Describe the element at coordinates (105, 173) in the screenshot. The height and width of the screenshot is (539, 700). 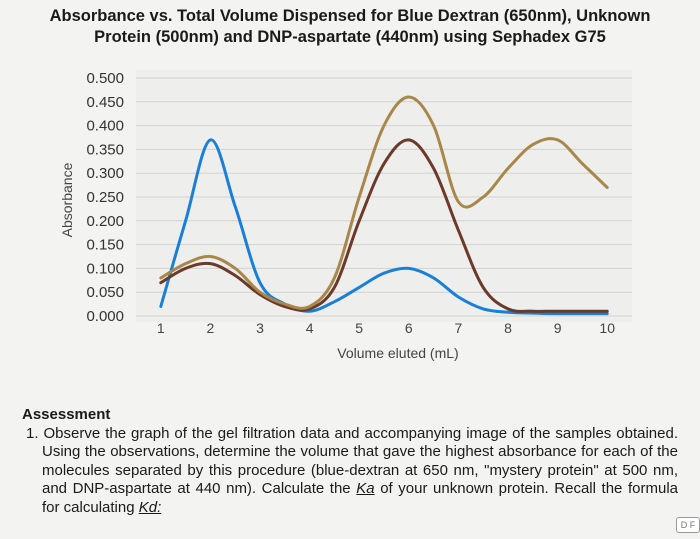
I see `y-tick-label: 0.300` at that location.